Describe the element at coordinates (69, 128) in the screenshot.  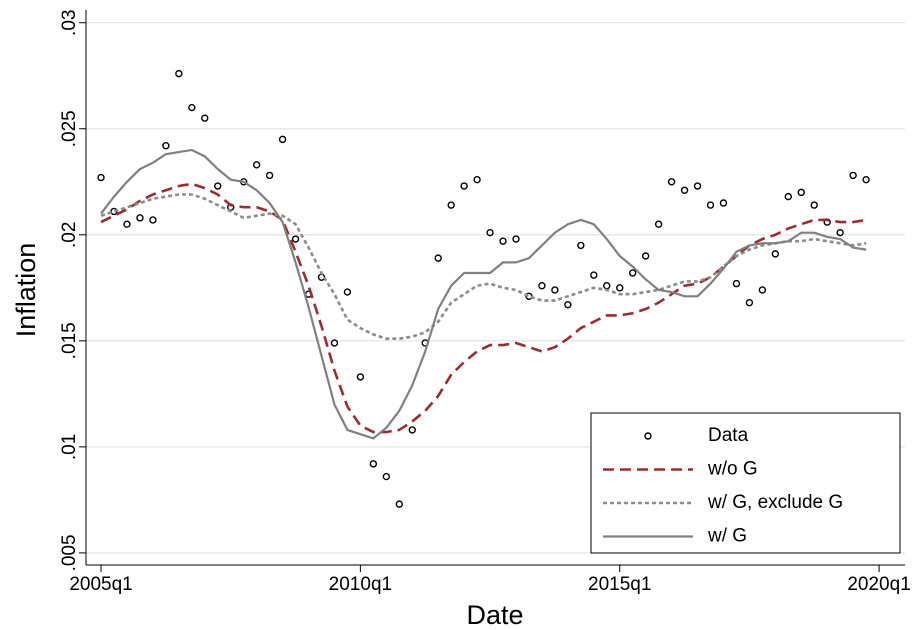
I see `y-tick-label: .025` at that location.